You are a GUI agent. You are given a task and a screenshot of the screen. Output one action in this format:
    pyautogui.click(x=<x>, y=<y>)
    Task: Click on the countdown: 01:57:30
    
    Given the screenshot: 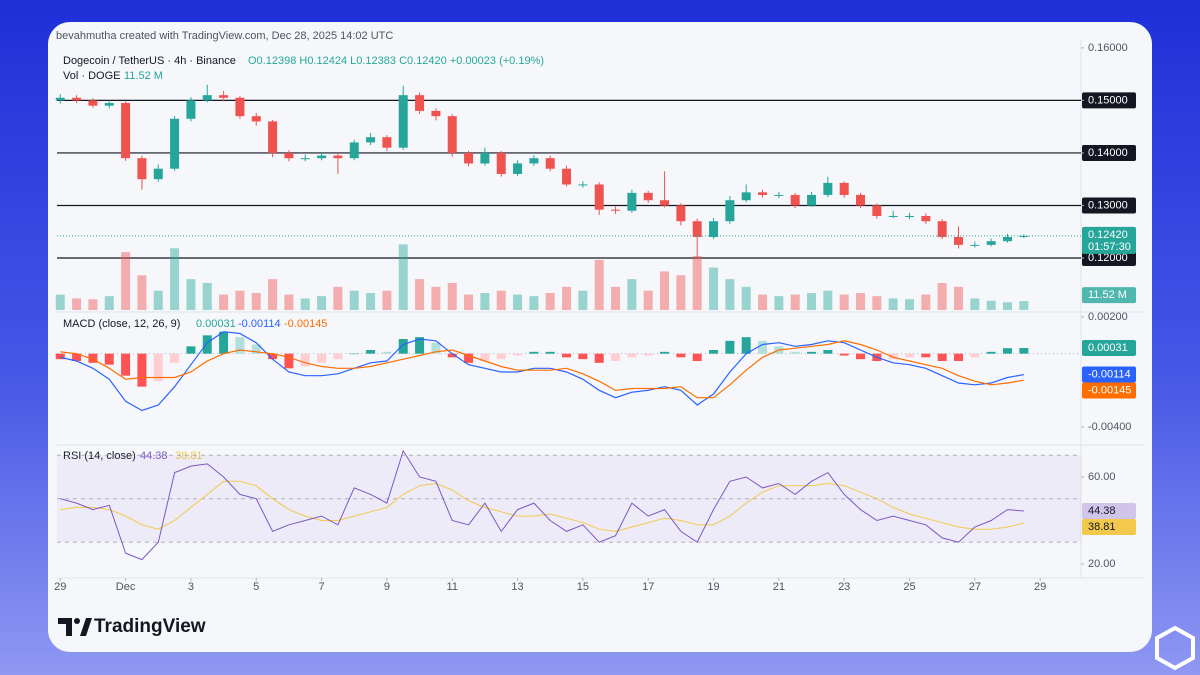 What is the action you would take?
    pyautogui.click(x=1109, y=247)
    